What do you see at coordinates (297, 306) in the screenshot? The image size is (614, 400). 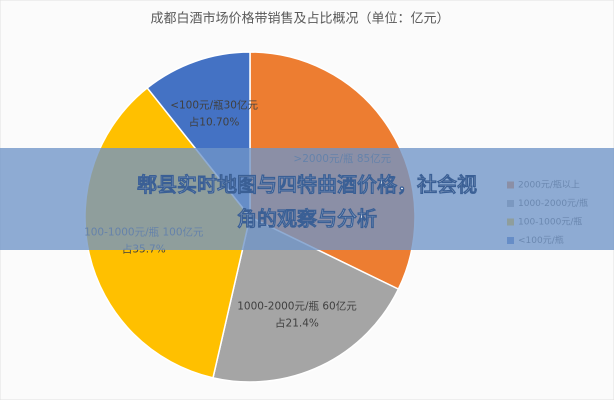 I see `slice-label: 1000-2000元/瓶 60亿元` at bounding box center [297, 306].